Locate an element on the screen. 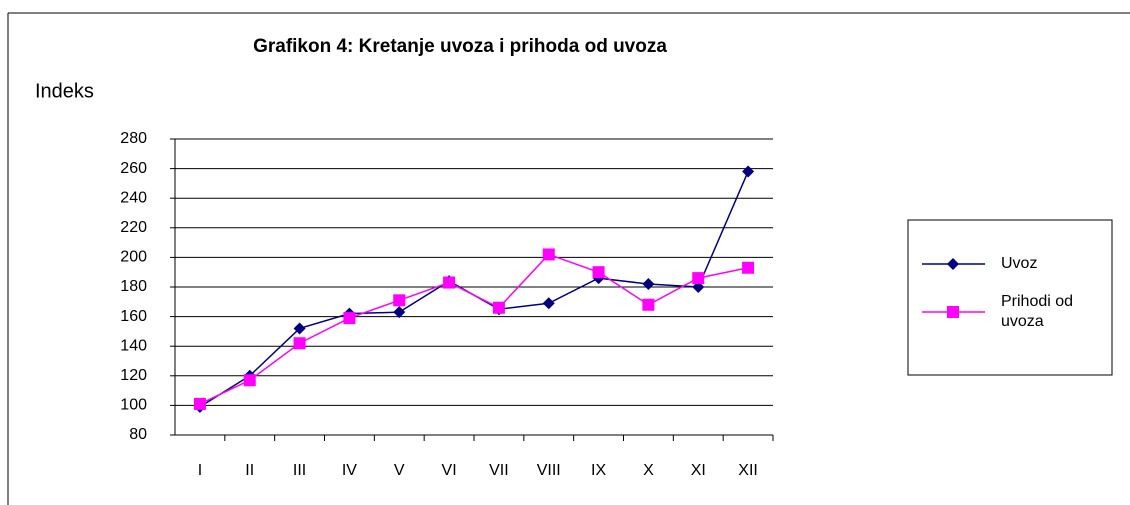 The image size is (1130, 505). x-tick-label: I is located at coordinates (200, 470).